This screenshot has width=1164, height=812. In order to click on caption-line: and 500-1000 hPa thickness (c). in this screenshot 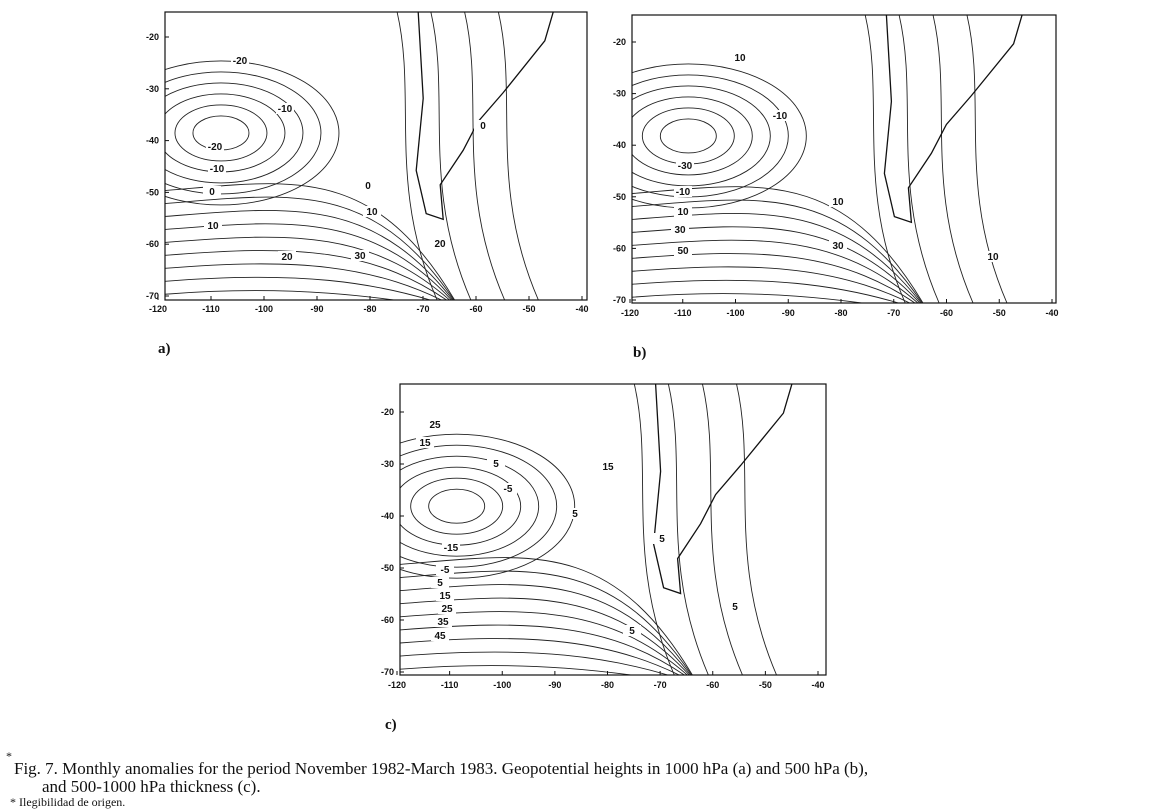, I will do `click(151, 786)`.